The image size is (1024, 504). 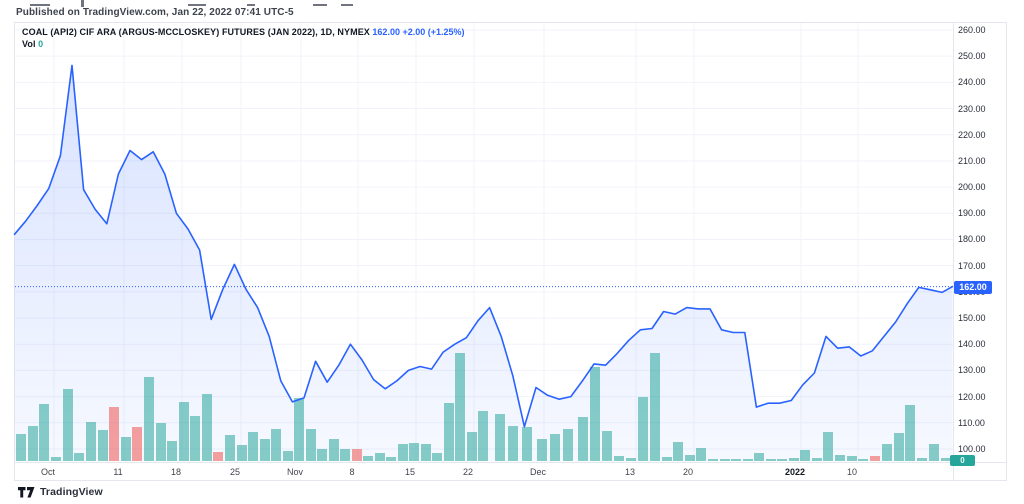 What do you see at coordinates (972, 30) in the screenshot?
I see `price-scale-tick: 260.00` at bounding box center [972, 30].